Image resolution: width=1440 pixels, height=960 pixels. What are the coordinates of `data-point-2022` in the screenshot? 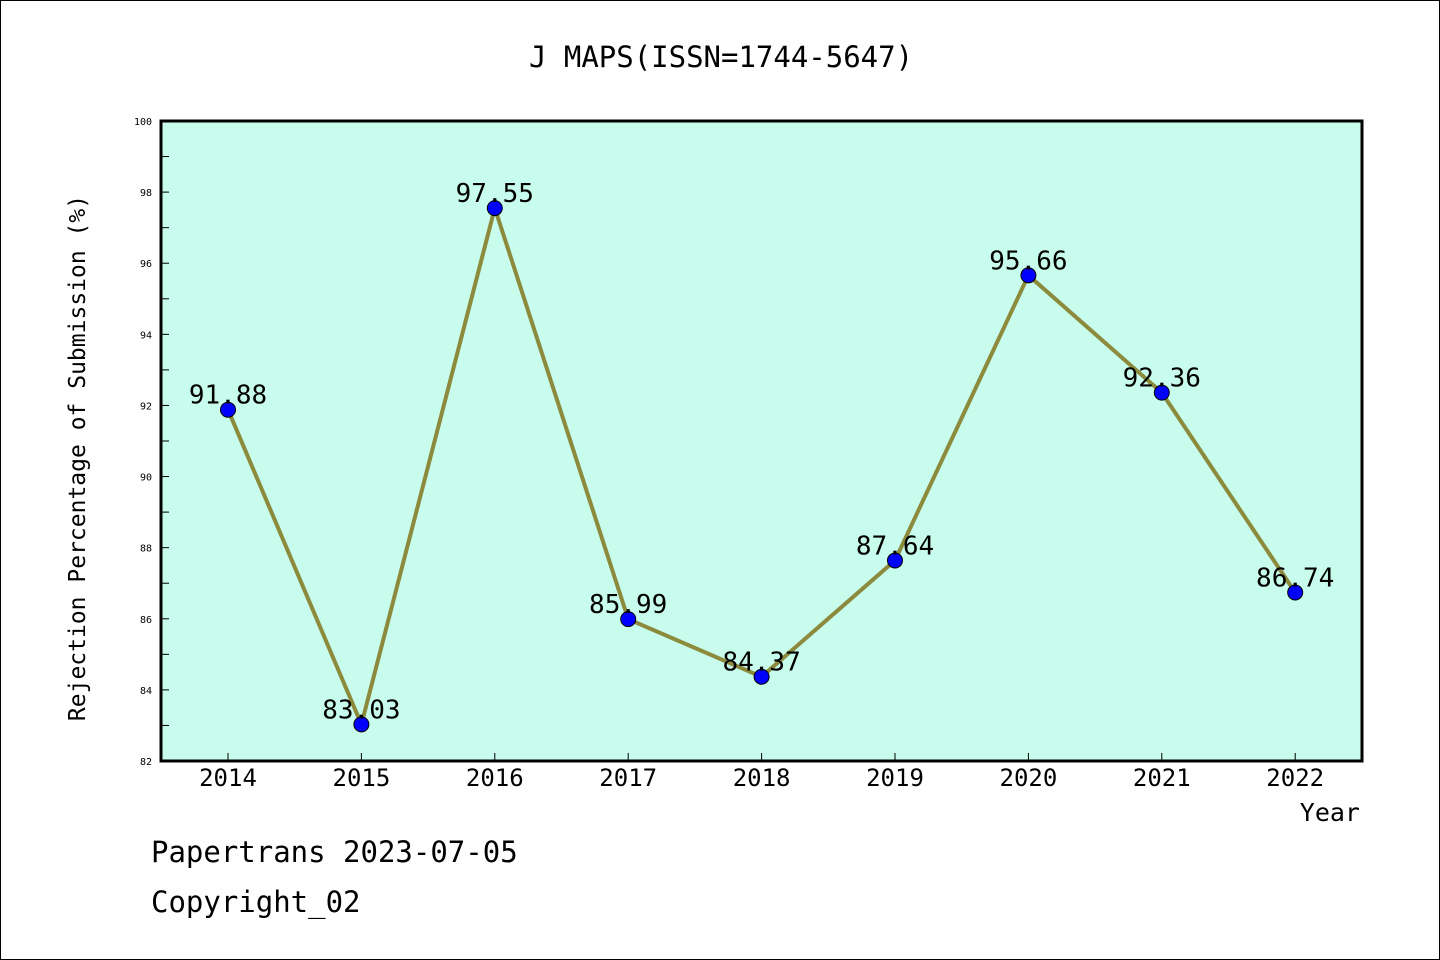 It's located at (1295, 592).